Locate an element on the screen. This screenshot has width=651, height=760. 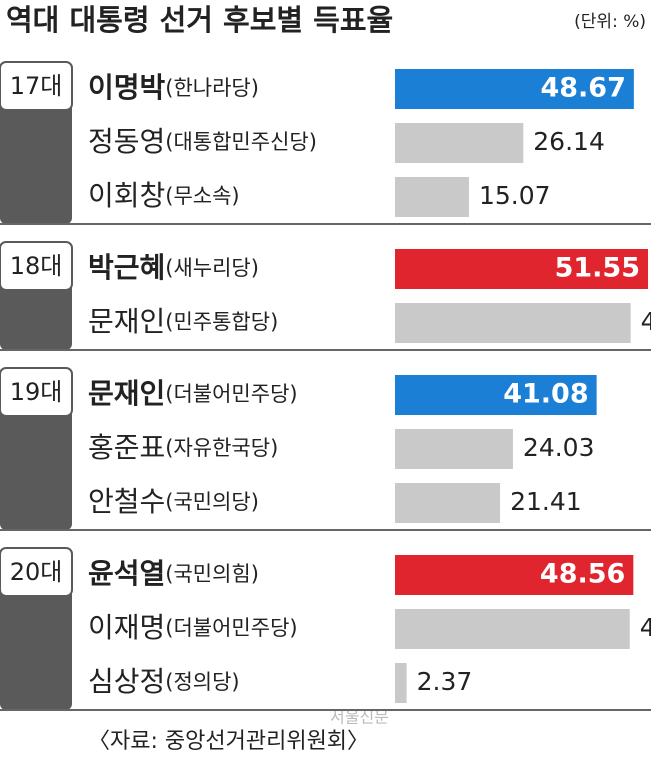
value-label: 48.02 is located at coordinates (646, 321).